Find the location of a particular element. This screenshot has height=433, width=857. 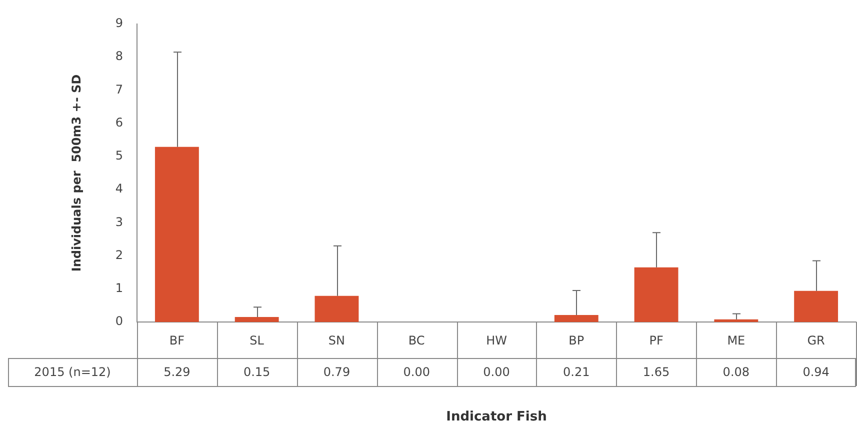

y-axis-title: Individuals per 500m3 +- SD is located at coordinates (76, 173).